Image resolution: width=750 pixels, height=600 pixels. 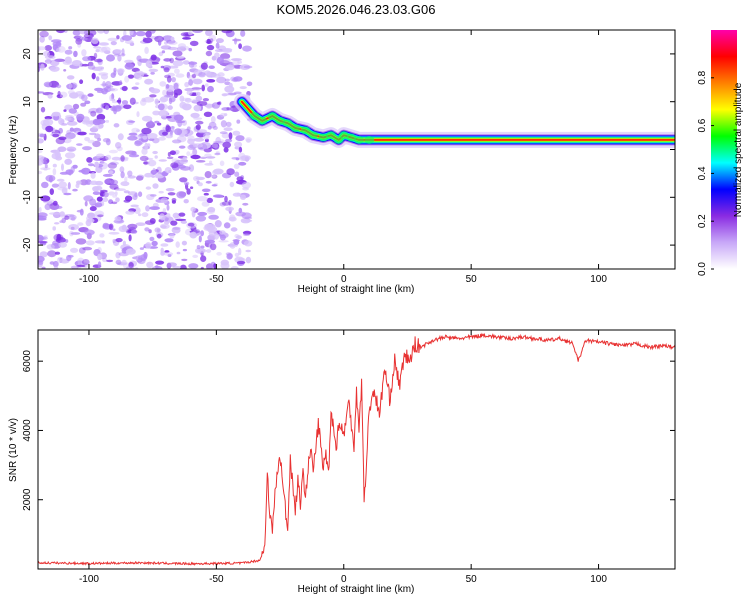 What do you see at coordinates (702, 269) in the screenshot?
I see `colorbar-tick-label: 0.0` at bounding box center [702, 269].